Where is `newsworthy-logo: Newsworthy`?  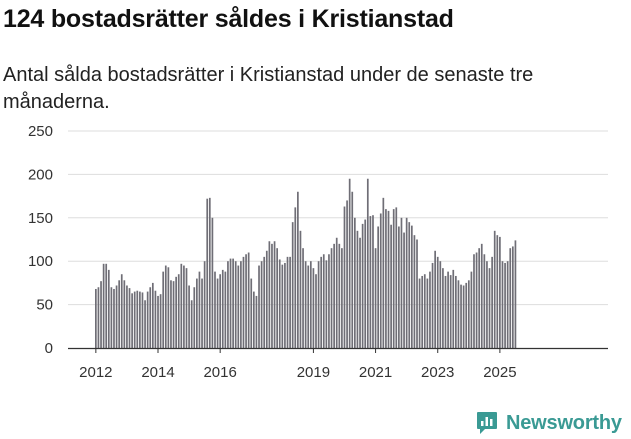
newsworthy-logo: Newsworthy is located at coordinates (549, 423).